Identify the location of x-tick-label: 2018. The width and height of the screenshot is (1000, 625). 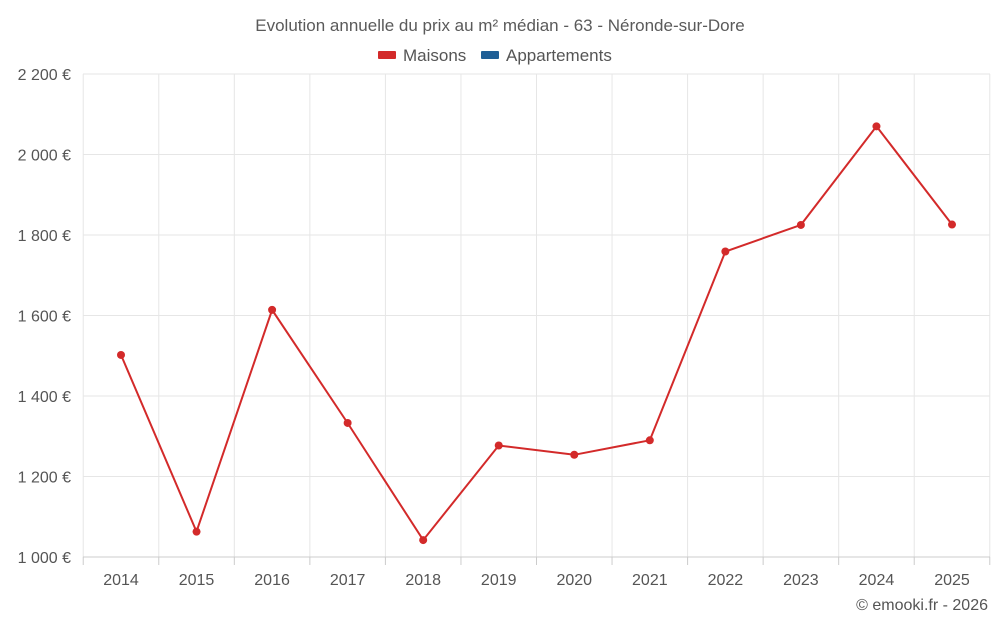
(423, 580).